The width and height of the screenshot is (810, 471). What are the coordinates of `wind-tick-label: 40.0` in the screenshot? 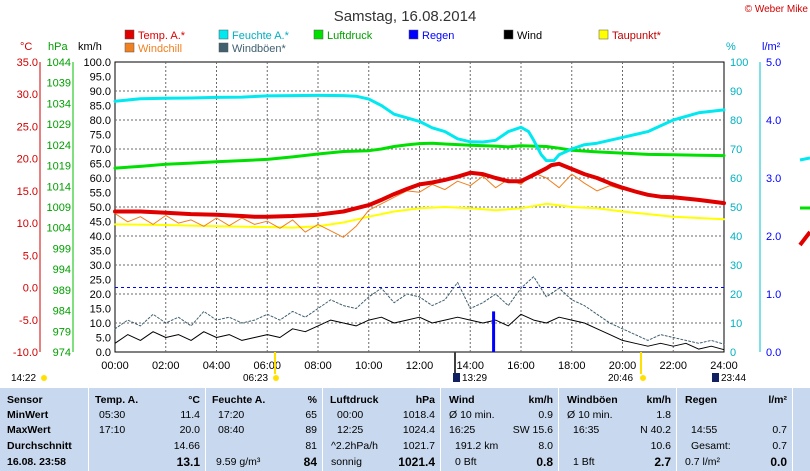 It's located at (100, 237).